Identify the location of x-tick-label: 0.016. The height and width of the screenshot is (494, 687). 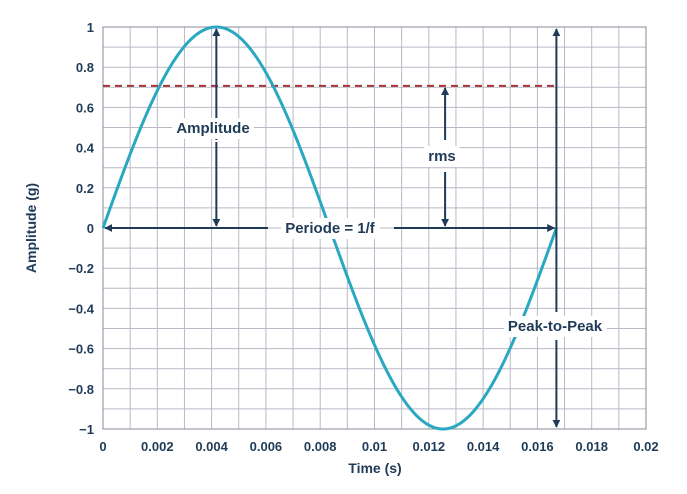
(537, 446).